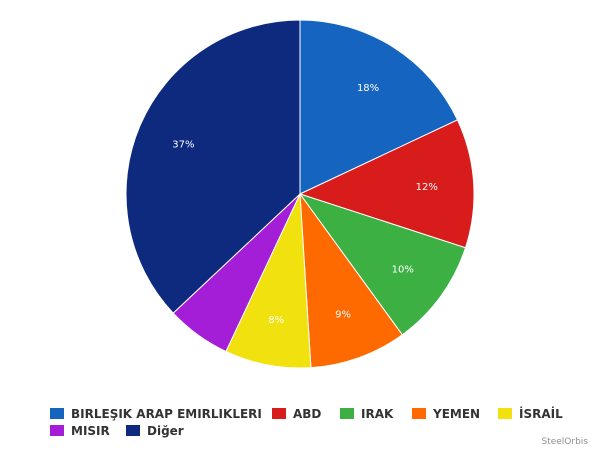 The width and height of the screenshot is (600, 450). I want to click on legend-item-abd: ABD, so click(306, 414).